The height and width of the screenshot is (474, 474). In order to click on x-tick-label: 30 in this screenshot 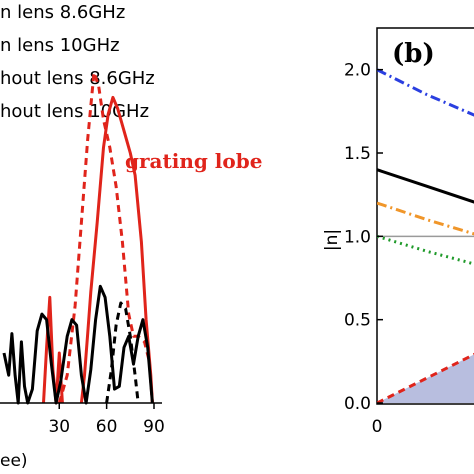, I will do `click(59, 427)`.